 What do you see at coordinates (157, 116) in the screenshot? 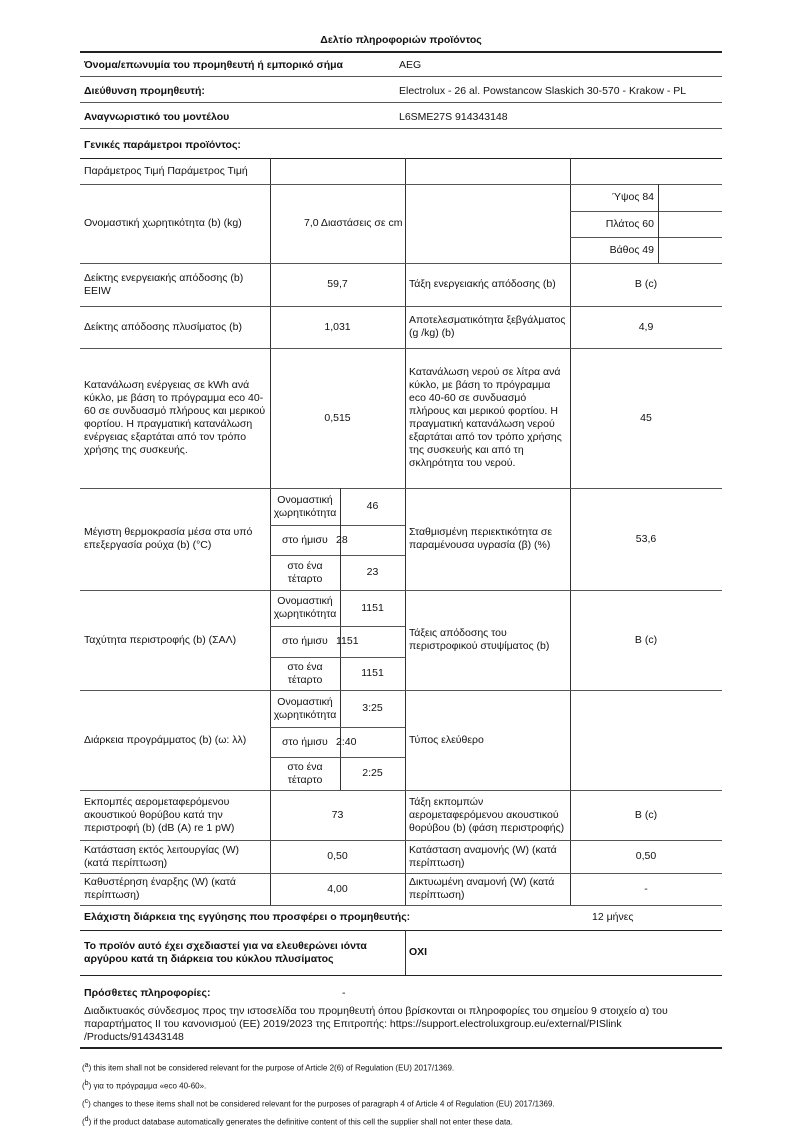
I see `model-identifier-label: Αναγνωριστικό του μοντέλου` at bounding box center [157, 116].